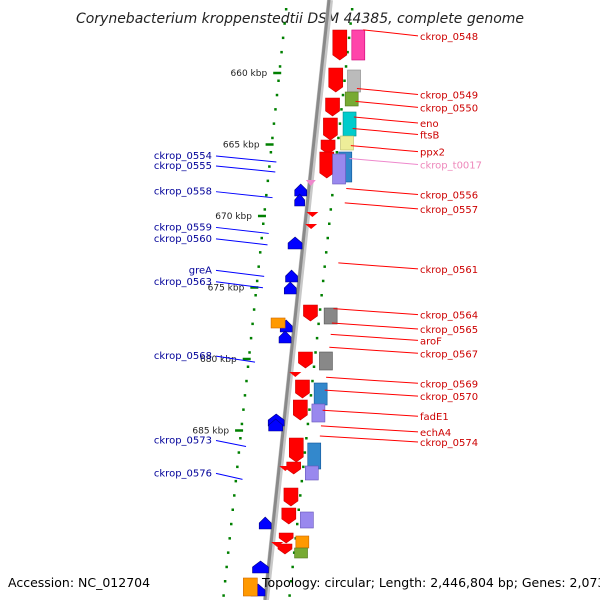 This screenshot has width=600, height=600. Describe the element at coordinates (183, 192) in the screenshot. I see `gene-label-ckrop_0558: ckrop_0558` at that location.